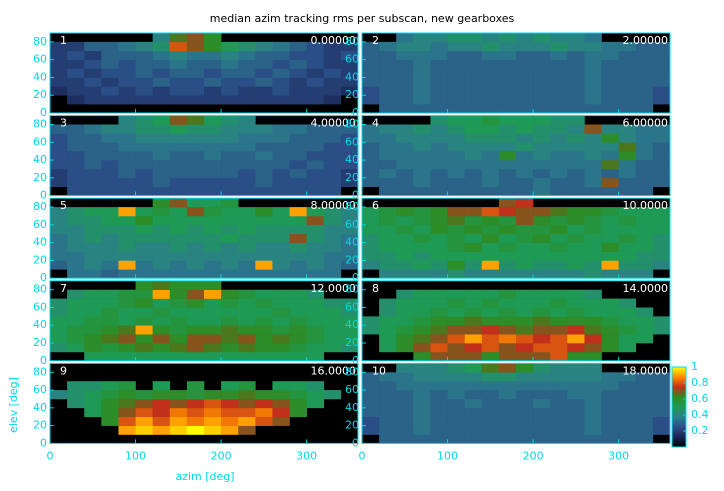 This screenshot has height=491, width=724. What do you see at coordinates (700, 414) in the screenshot?
I see `colorbar-tick-label: 0.4` at bounding box center [700, 414].